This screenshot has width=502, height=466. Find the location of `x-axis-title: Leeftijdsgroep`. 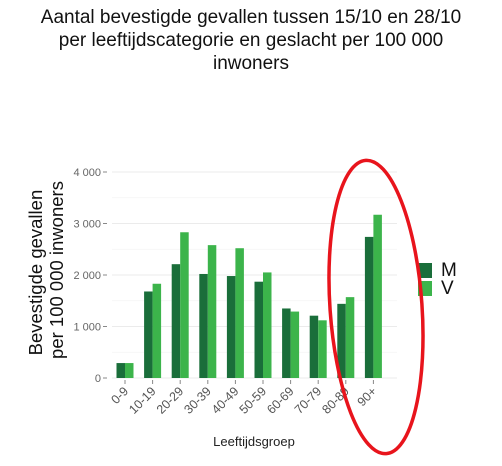

x-axis-title: Leeftijdsgroep is located at coordinates (254, 441).